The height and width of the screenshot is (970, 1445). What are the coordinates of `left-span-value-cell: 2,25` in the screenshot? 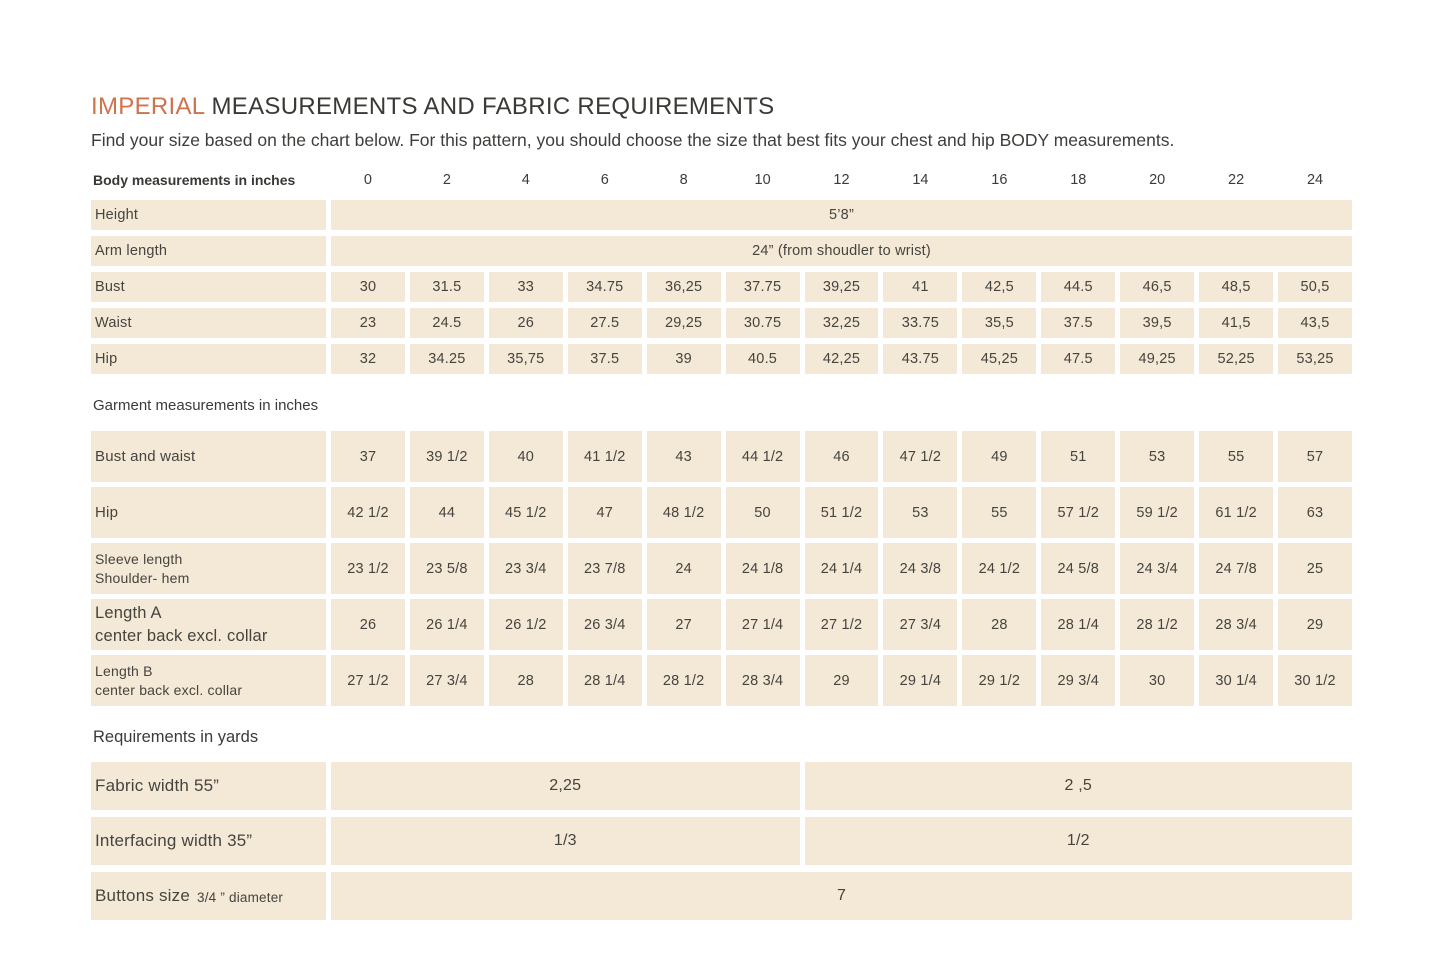 It's located at (565, 786).